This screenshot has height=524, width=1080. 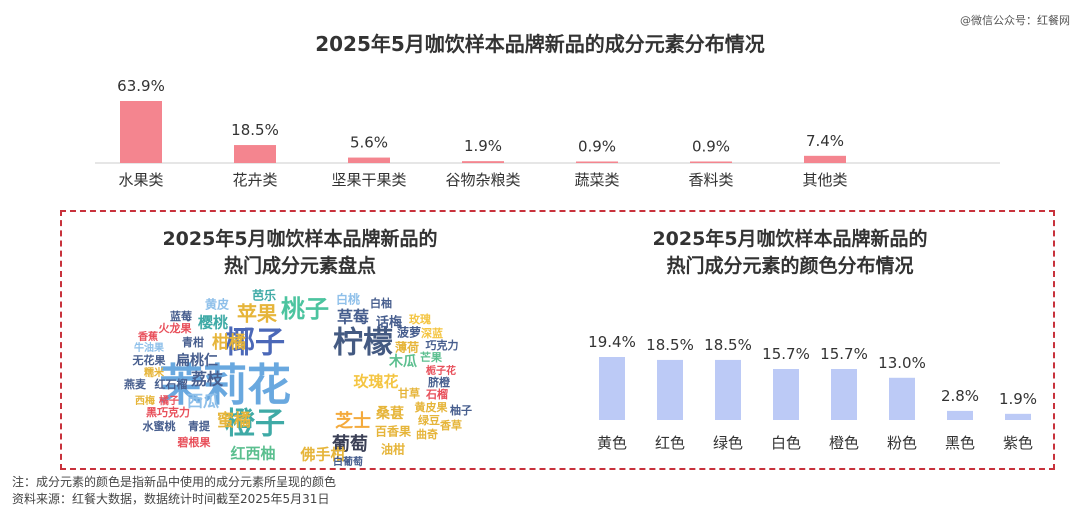 What do you see at coordinates (402, 361) in the screenshot?
I see `word-cloud-term: 木瓜` at bounding box center [402, 361].